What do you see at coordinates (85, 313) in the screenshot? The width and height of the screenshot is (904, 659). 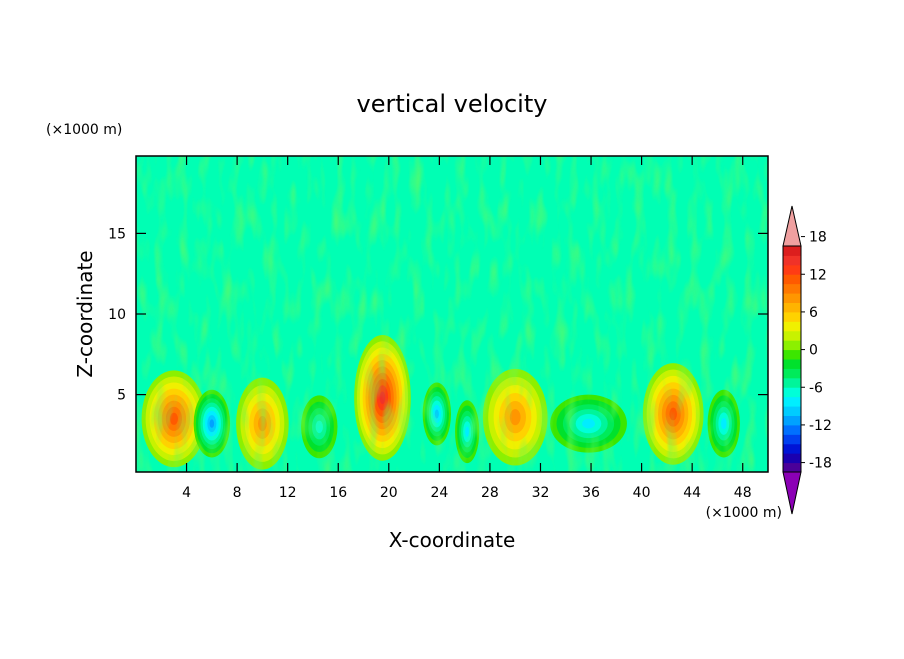 I see `y-axis-label: Z-coordinate` at bounding box center [85, 313].